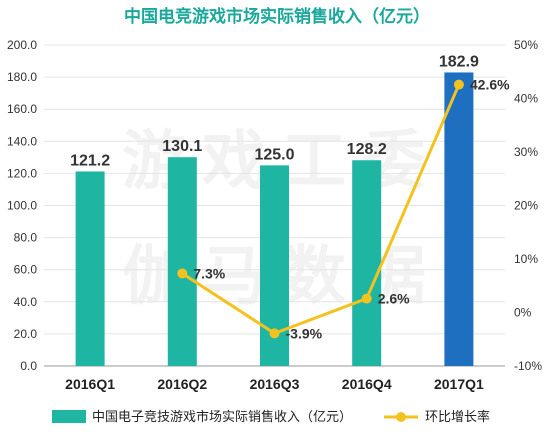  Describe the element at coordinates (490, 85) in the screenshot. I see `growth-label: 42.6%` at that location.